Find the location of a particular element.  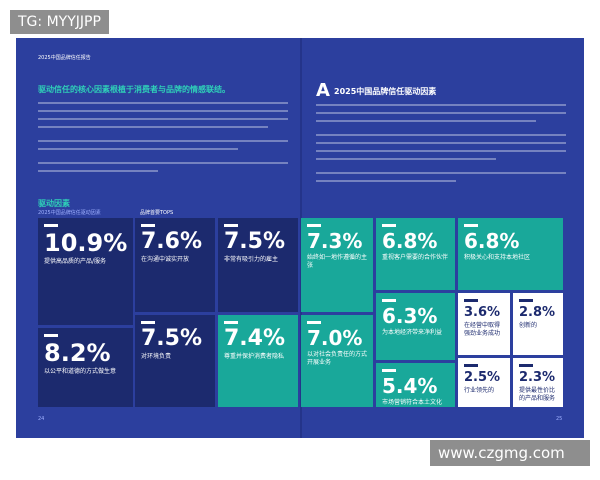

stat-tile: 6.8% 积极关心和支持本地社区 is located at coordinates (510, 254).